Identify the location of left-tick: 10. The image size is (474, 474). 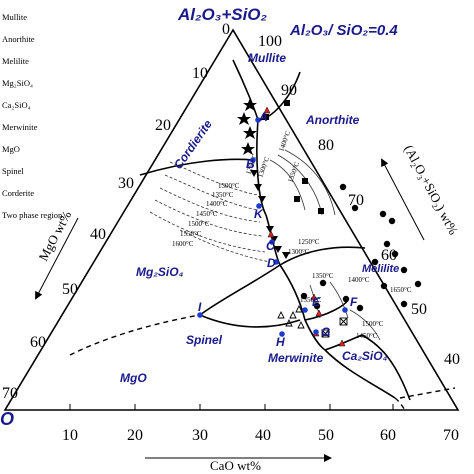
(200, 73).